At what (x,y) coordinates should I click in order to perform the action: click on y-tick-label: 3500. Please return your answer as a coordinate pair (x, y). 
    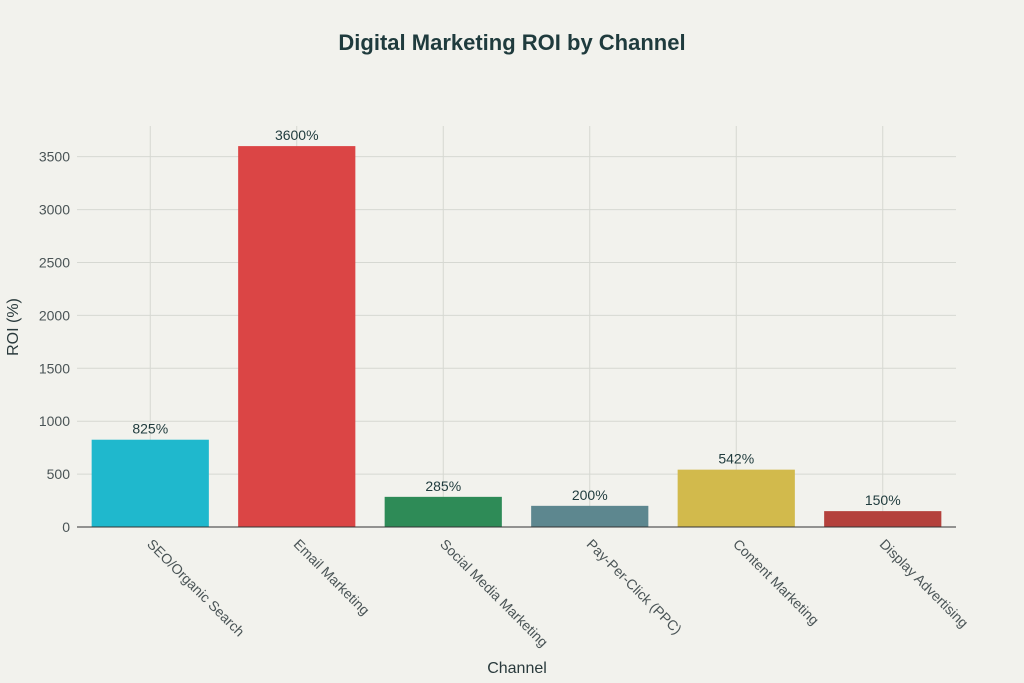
    Looking at the image, I should click on (54, 157).